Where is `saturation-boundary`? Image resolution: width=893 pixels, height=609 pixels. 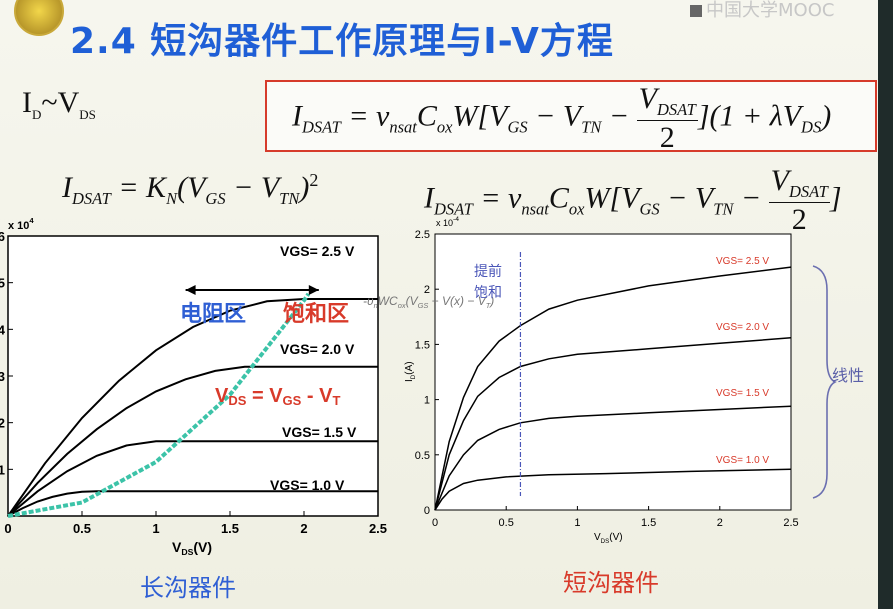 saturation-boundary is located at coordinates (159, 405).